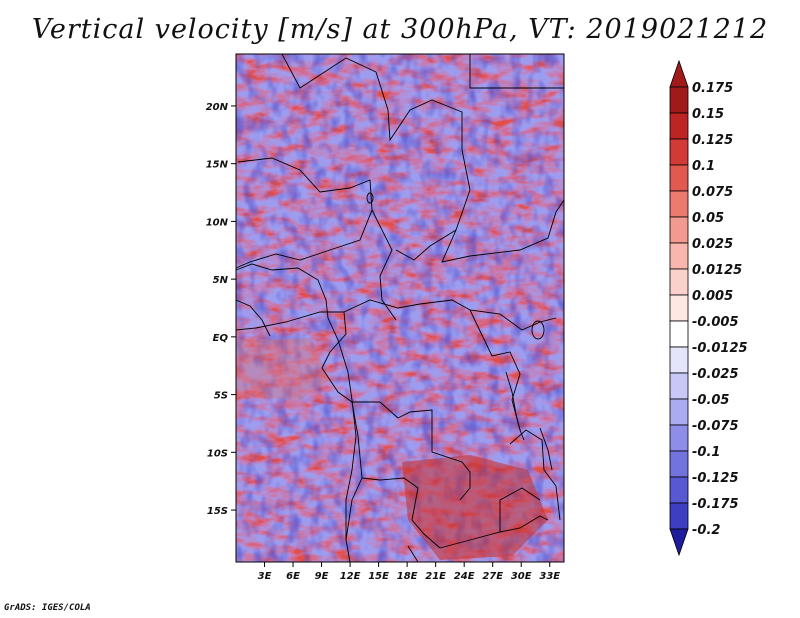 The height and width of the screenshot is (618, 800). I want to click on colorbar-label: -0.0125, so click(720, 348).